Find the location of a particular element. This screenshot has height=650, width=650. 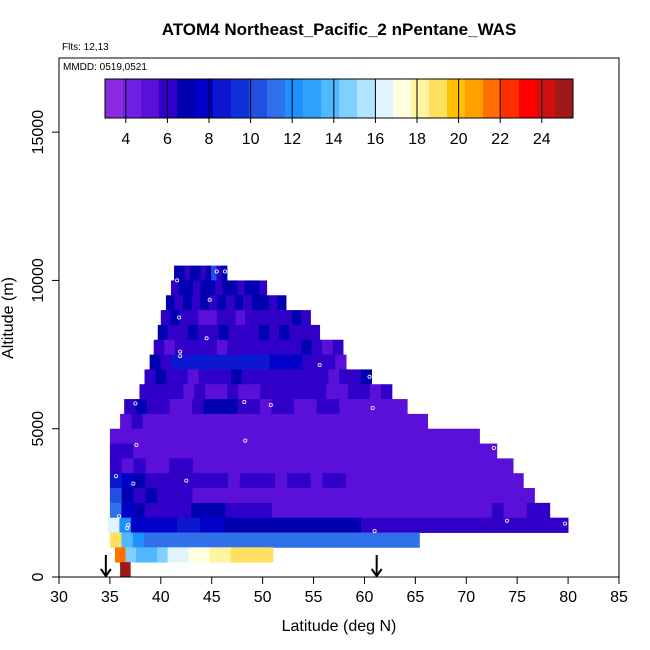

colorbar-tick-label: 4 is located at coordinates (125, 139).